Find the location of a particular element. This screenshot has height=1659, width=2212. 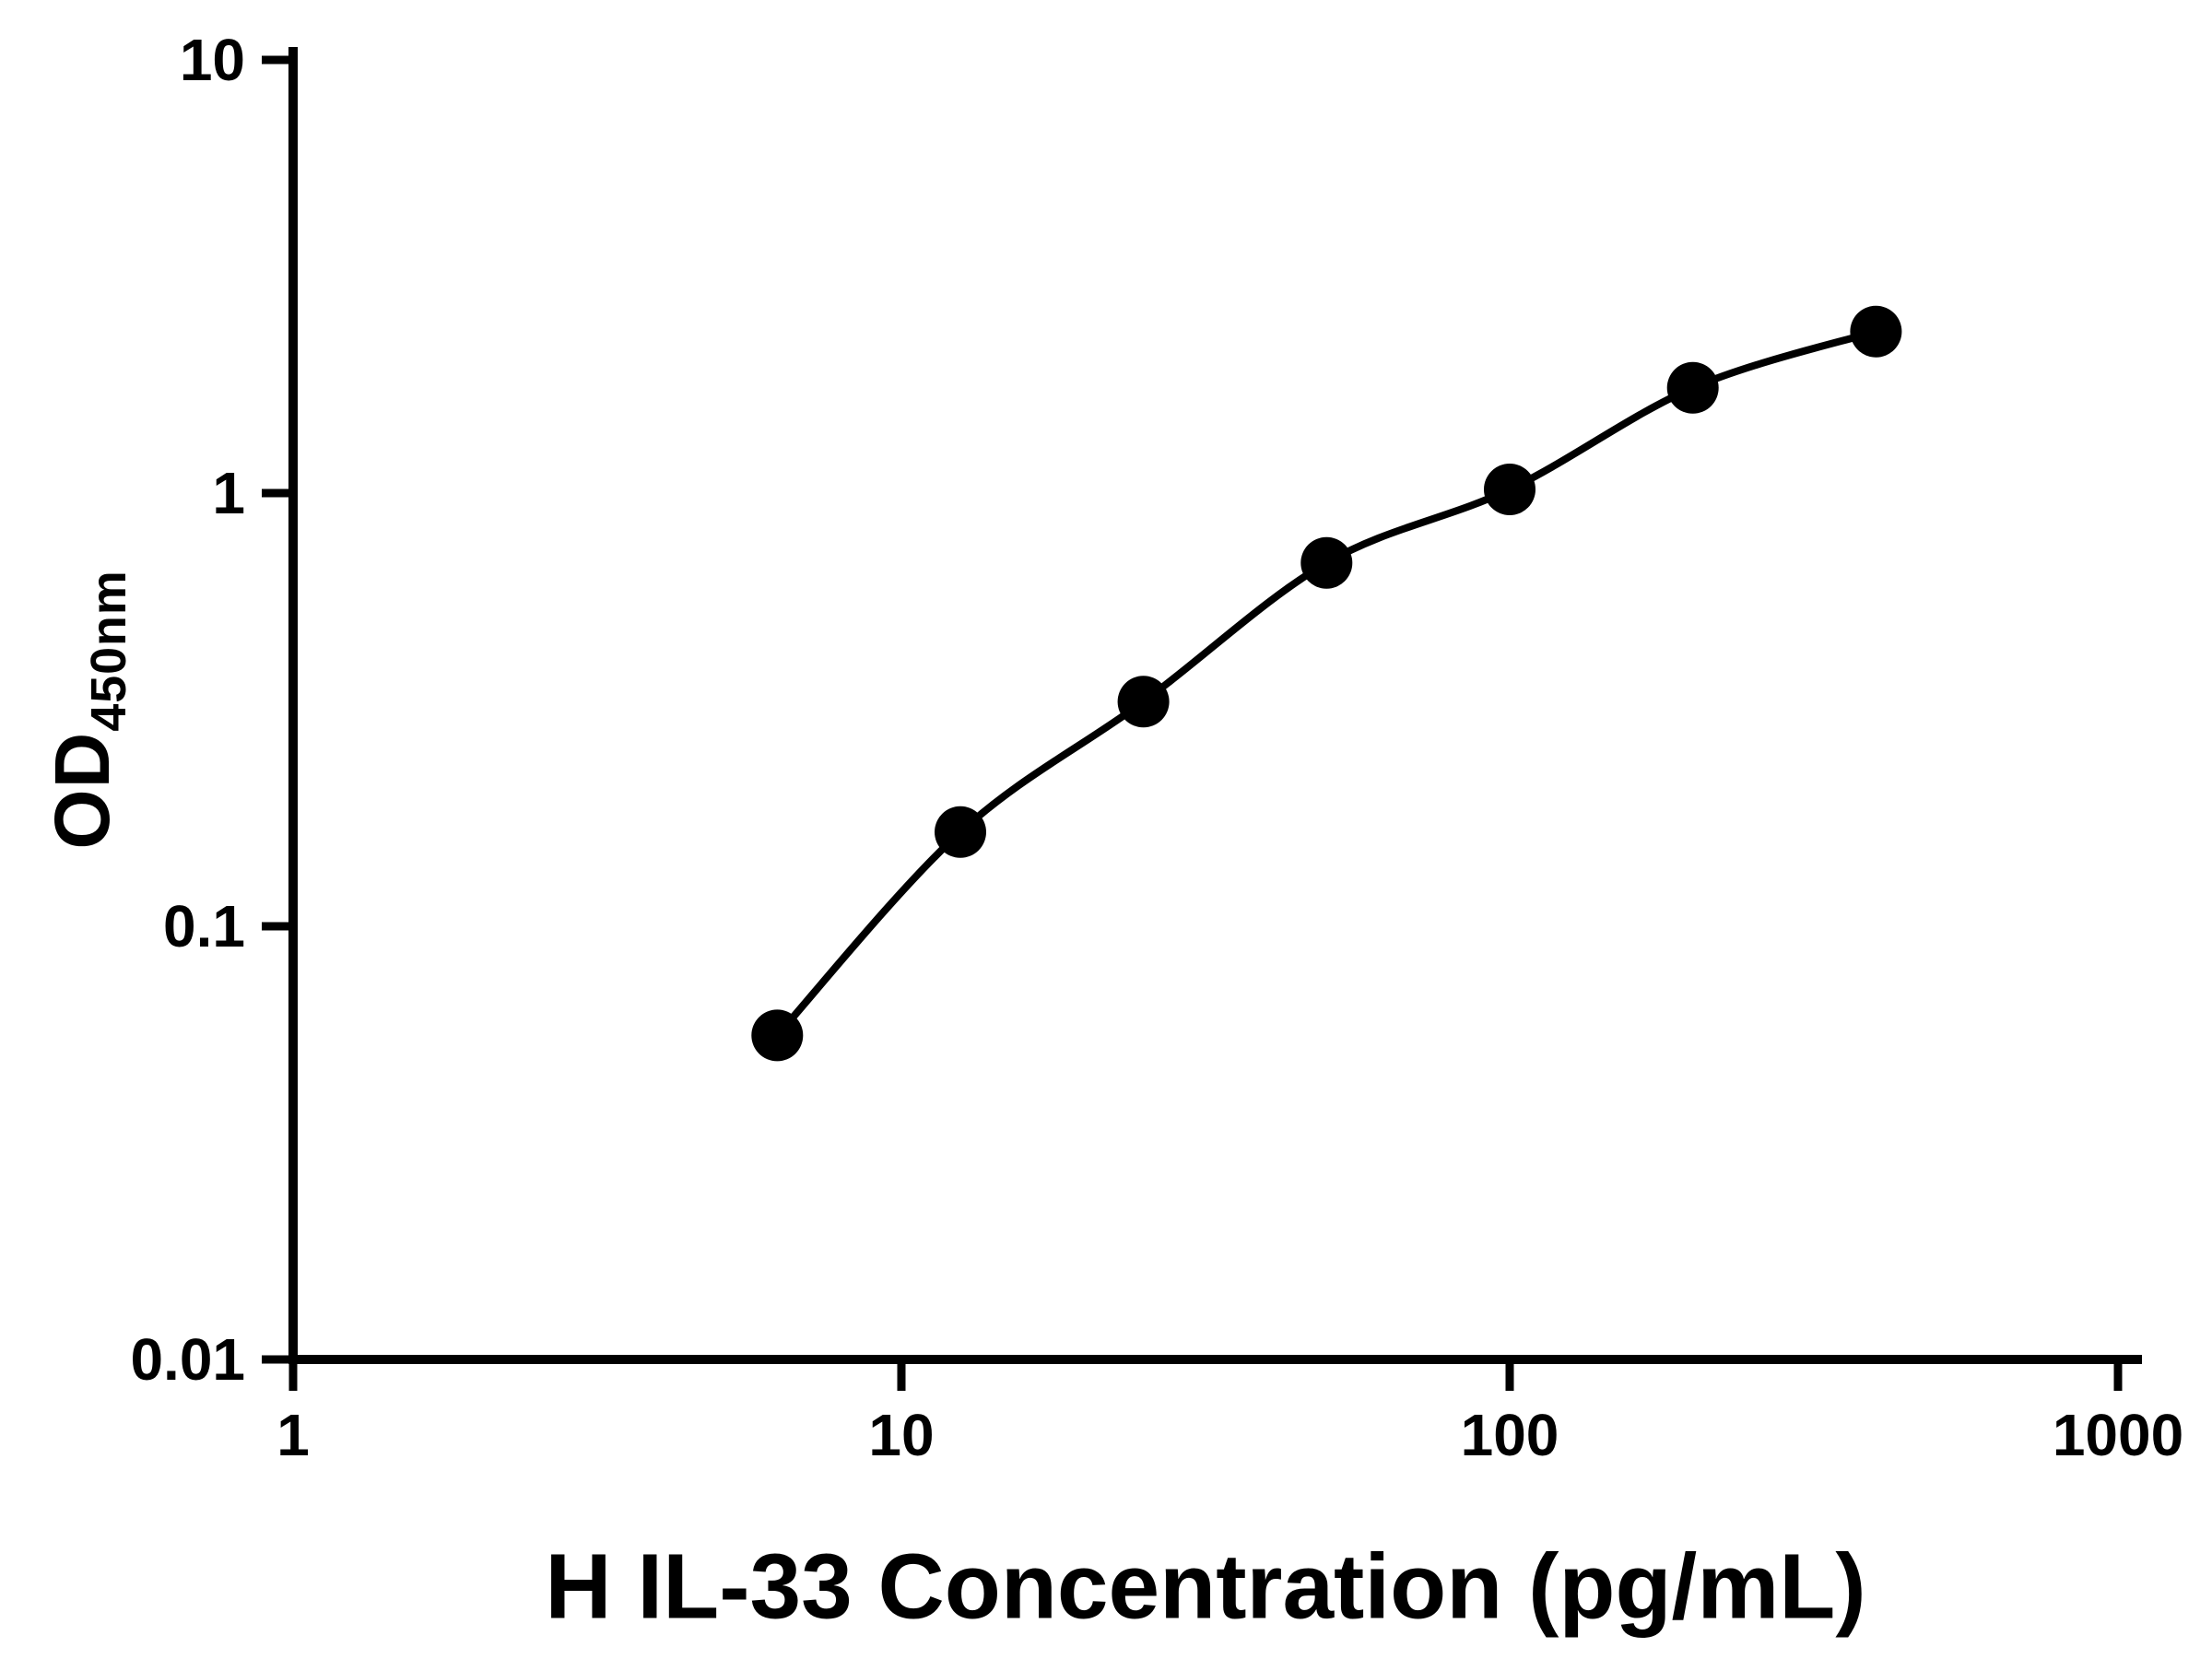

y-tick-label: 0.1 is located at coordinates (204, 926).